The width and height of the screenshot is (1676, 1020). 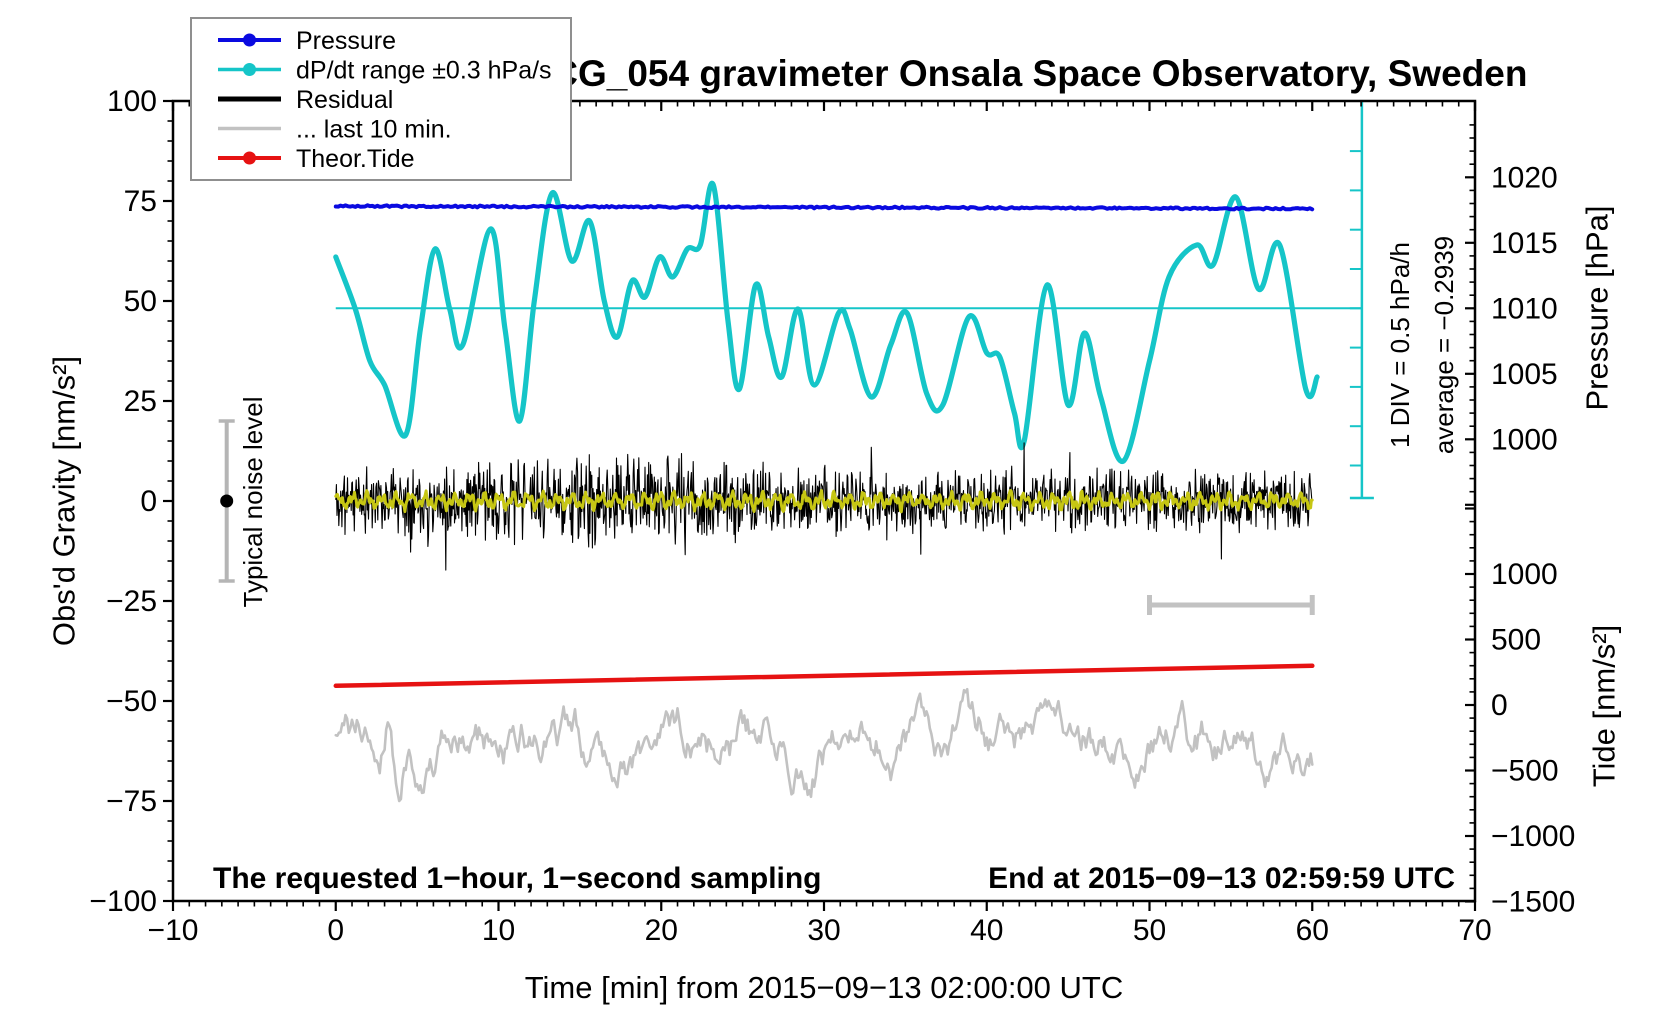 I want to click on gravity-tick-label: −50, so click(x=131, y=701).